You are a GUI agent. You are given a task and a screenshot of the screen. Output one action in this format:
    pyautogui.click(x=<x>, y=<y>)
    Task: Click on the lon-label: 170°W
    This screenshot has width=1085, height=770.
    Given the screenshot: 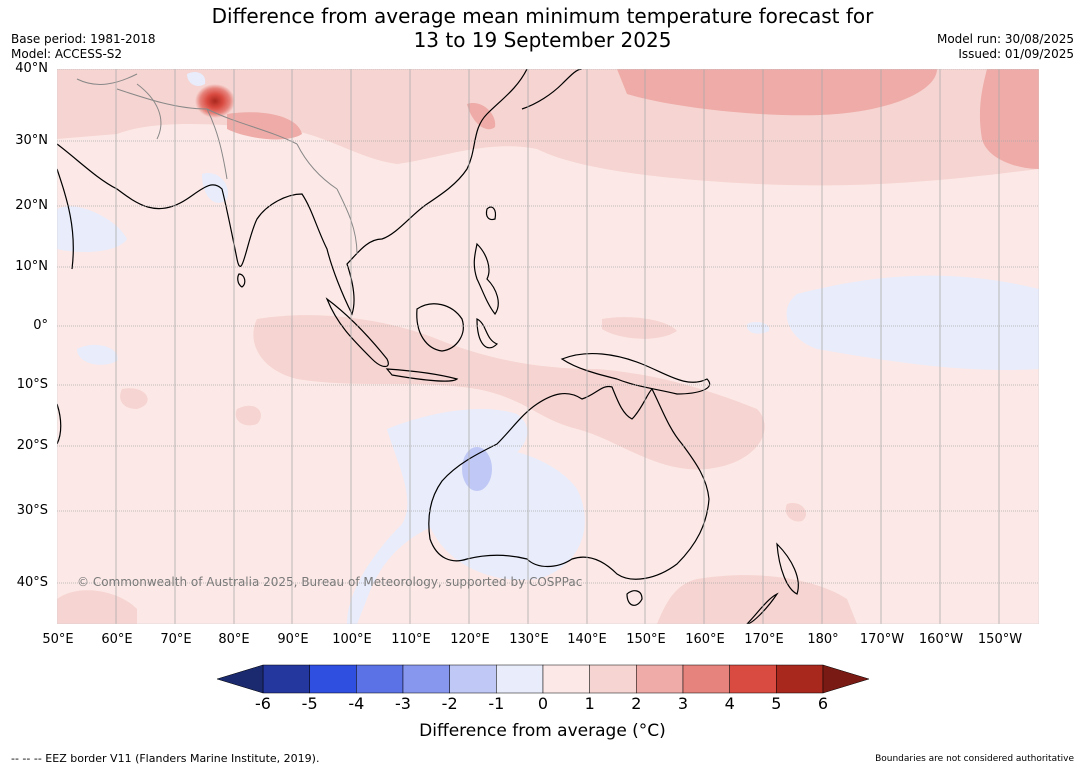 What is the action you would take?
    pyautogui.click(x=882, y=639)
    